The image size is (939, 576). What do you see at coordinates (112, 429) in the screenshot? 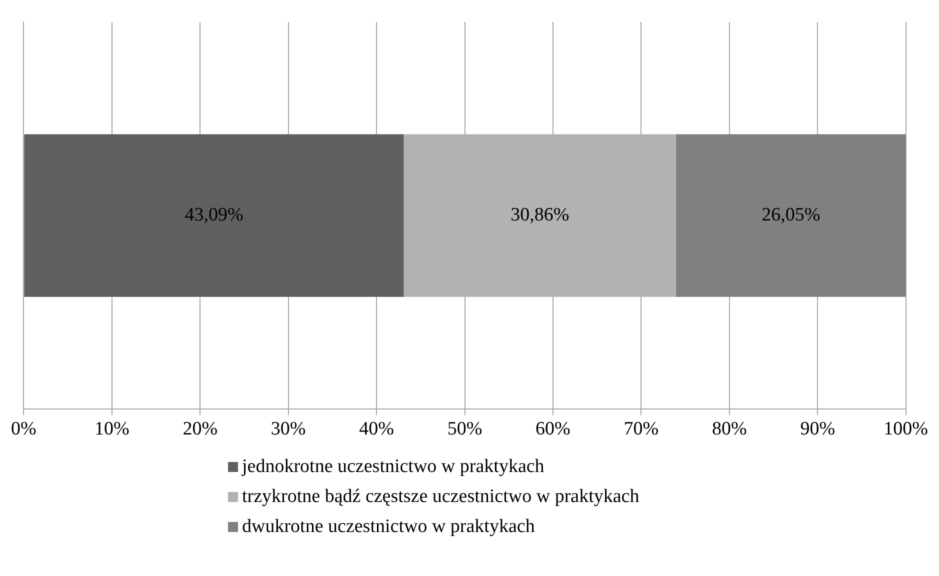
I see `x-tick-label: 10%` at bounding box center [112, 429].